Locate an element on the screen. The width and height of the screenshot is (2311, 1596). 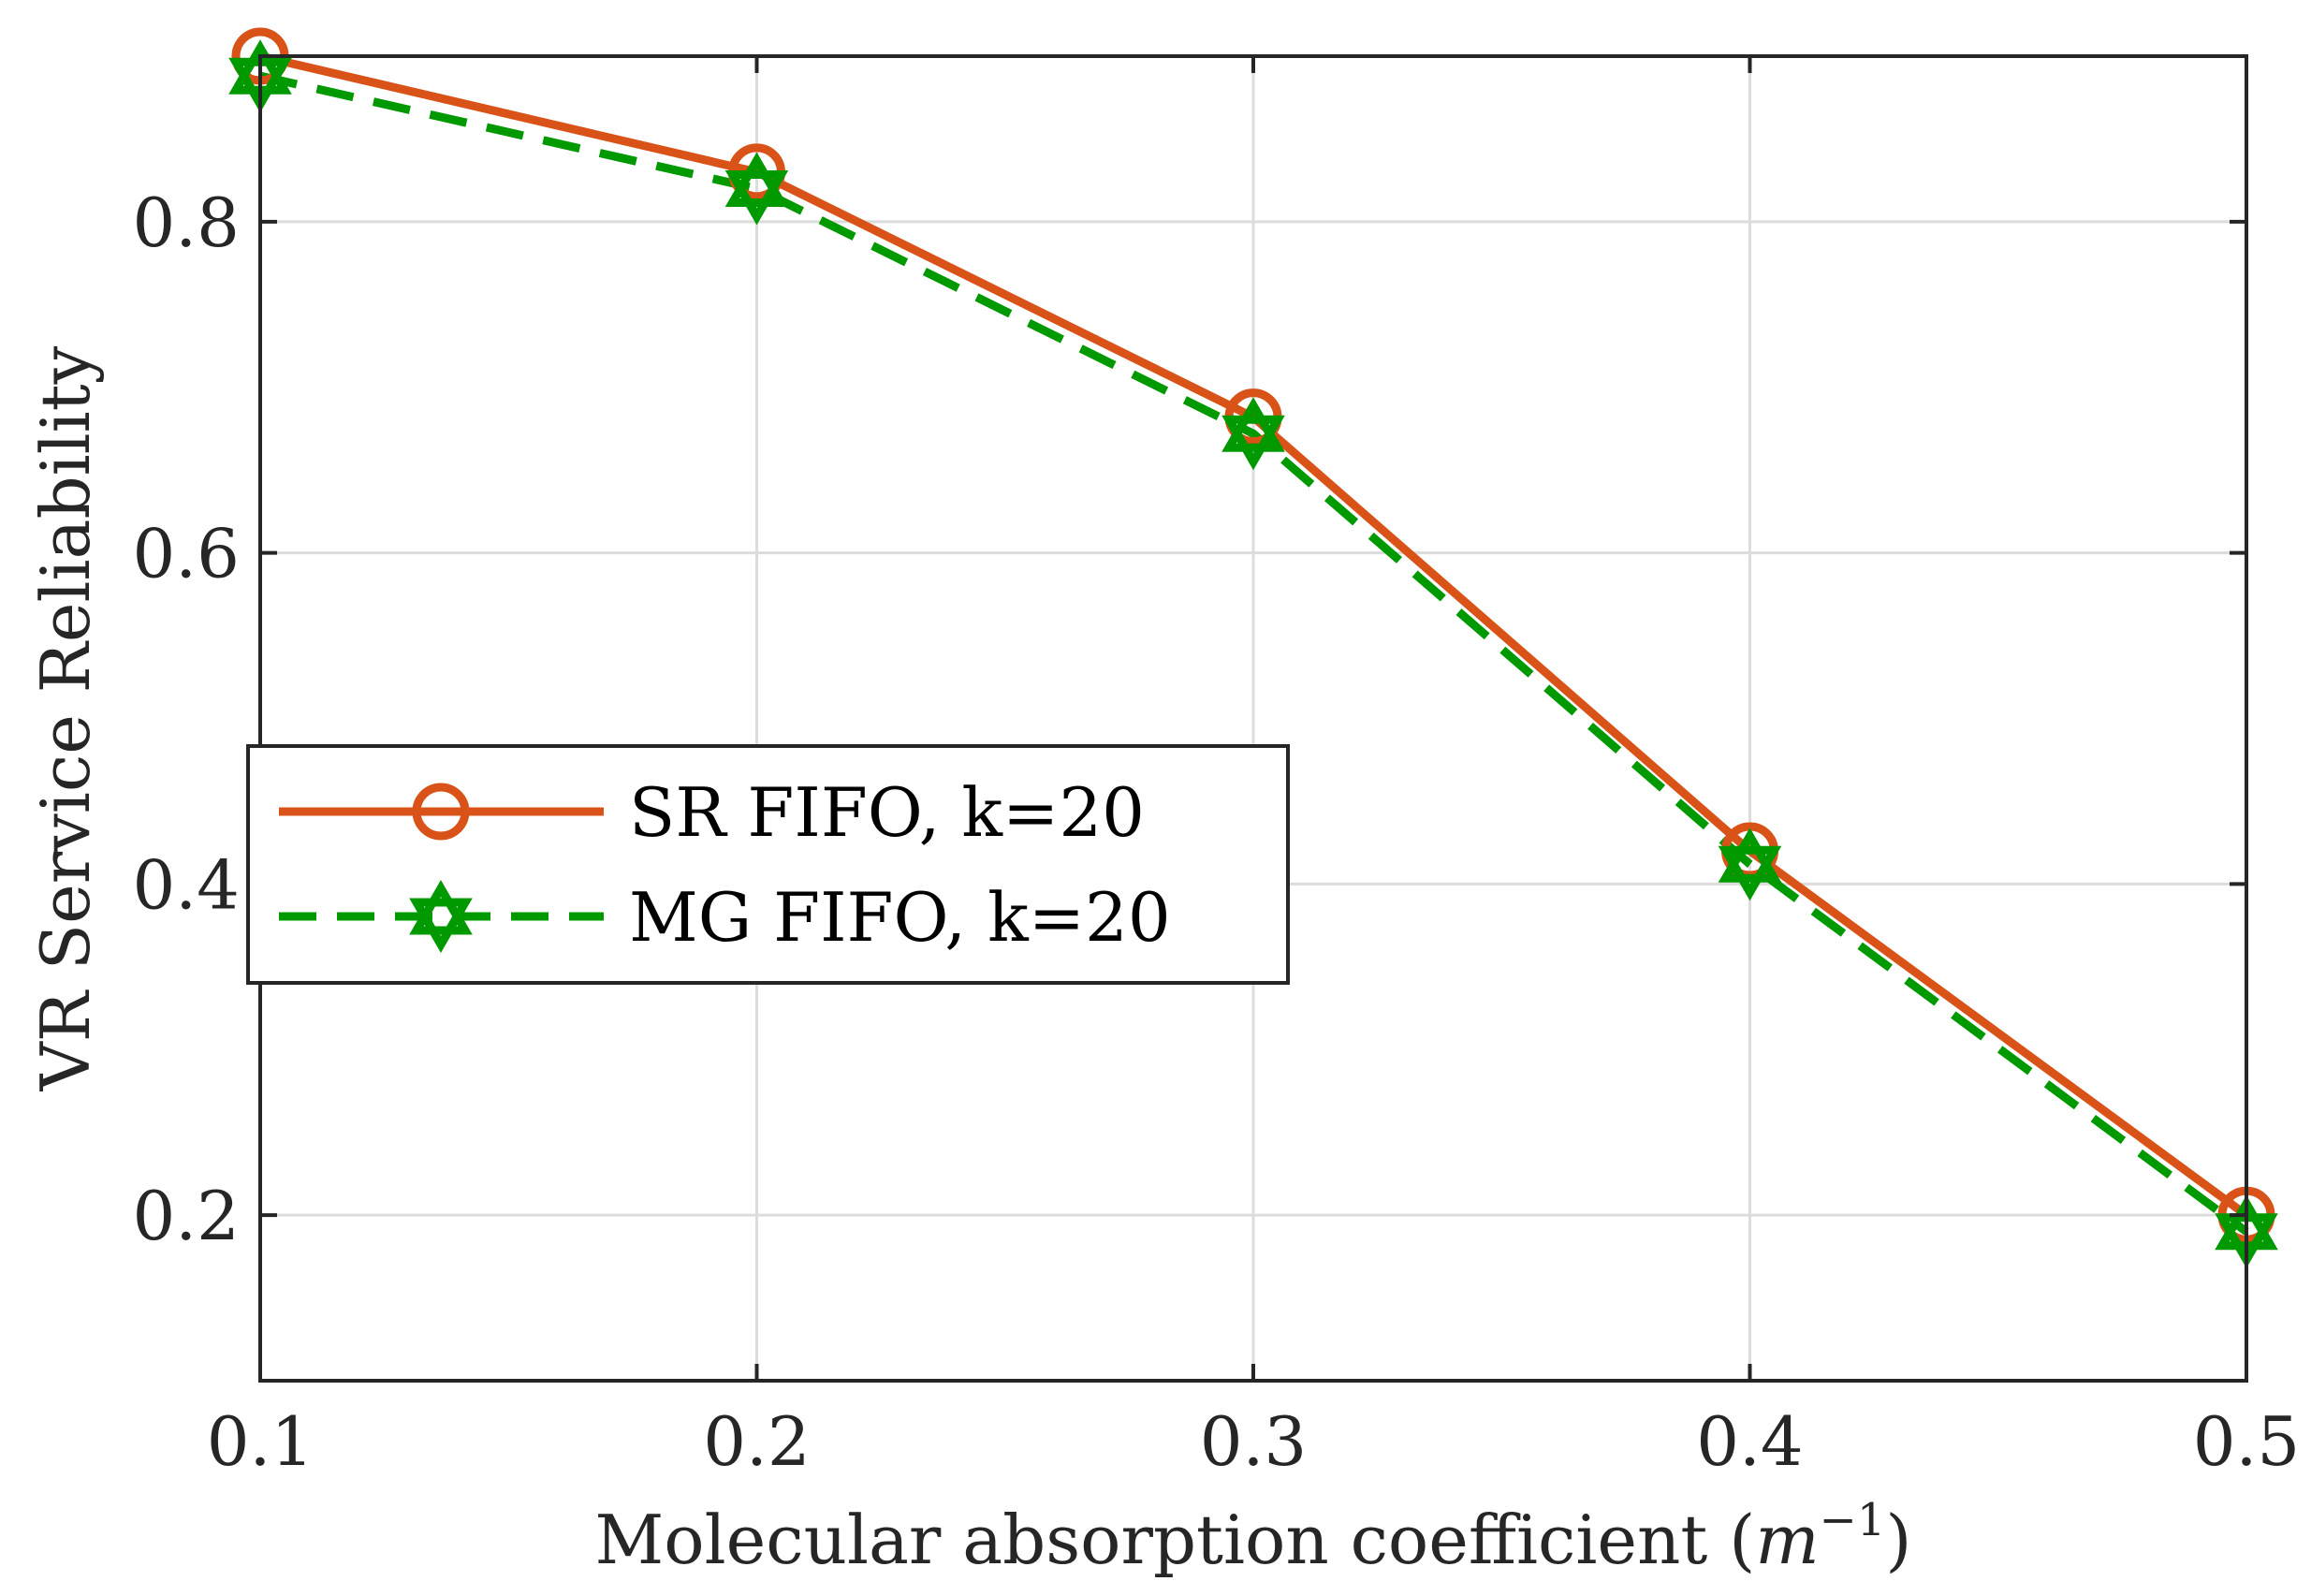
legend-label-1: MG FIFO, k=20 is located at coordinates (900, 917).